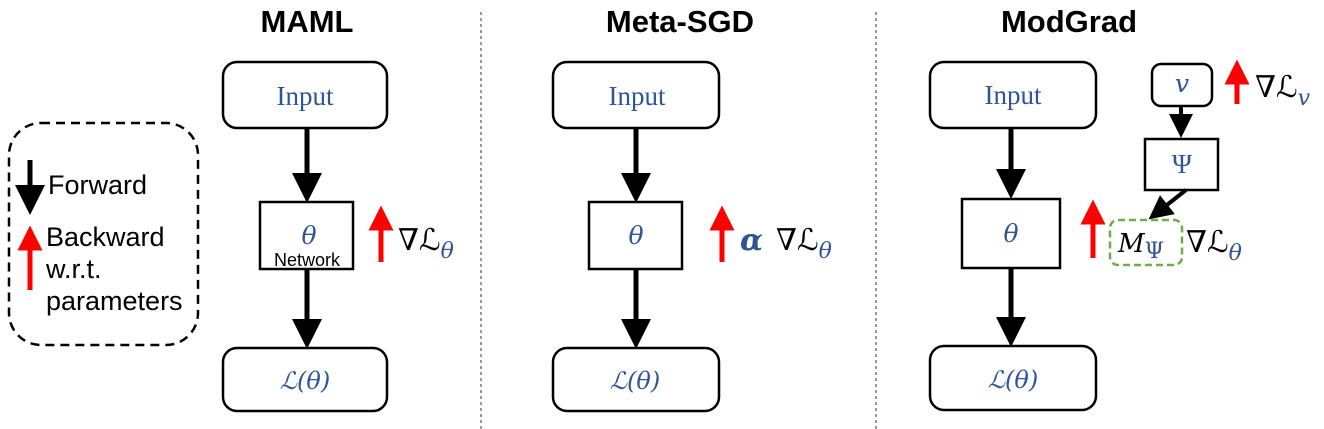 This screenshot has width=1324, height=429. I want to click on v-gradient-label: ∇ℒv, so click(1283, 90).